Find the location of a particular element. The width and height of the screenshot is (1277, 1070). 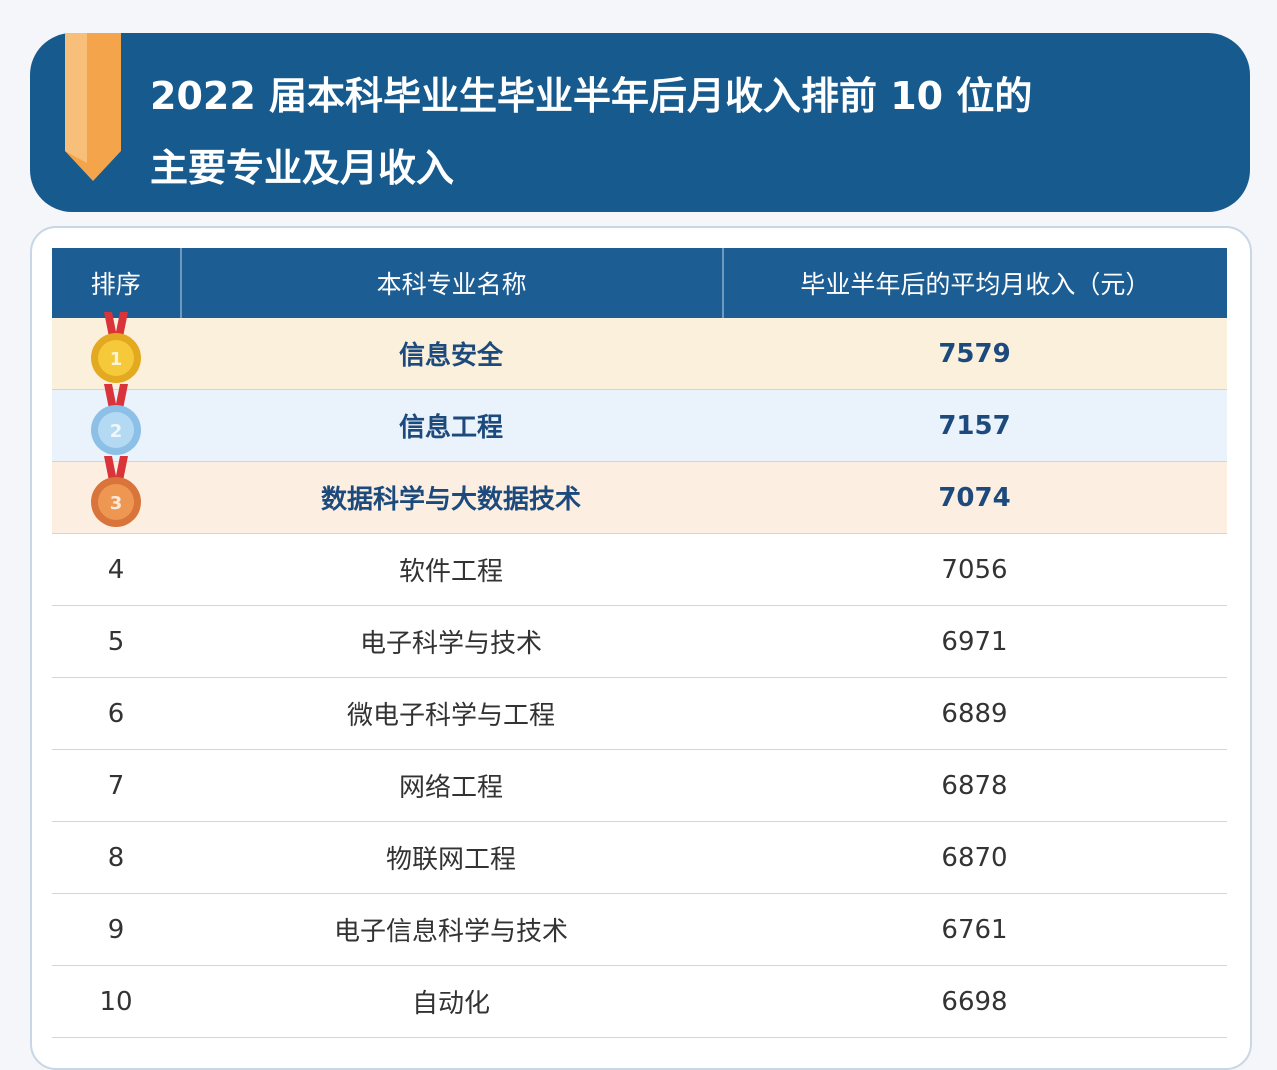

rank-cell: 4 is located at coordinates (116, 569).